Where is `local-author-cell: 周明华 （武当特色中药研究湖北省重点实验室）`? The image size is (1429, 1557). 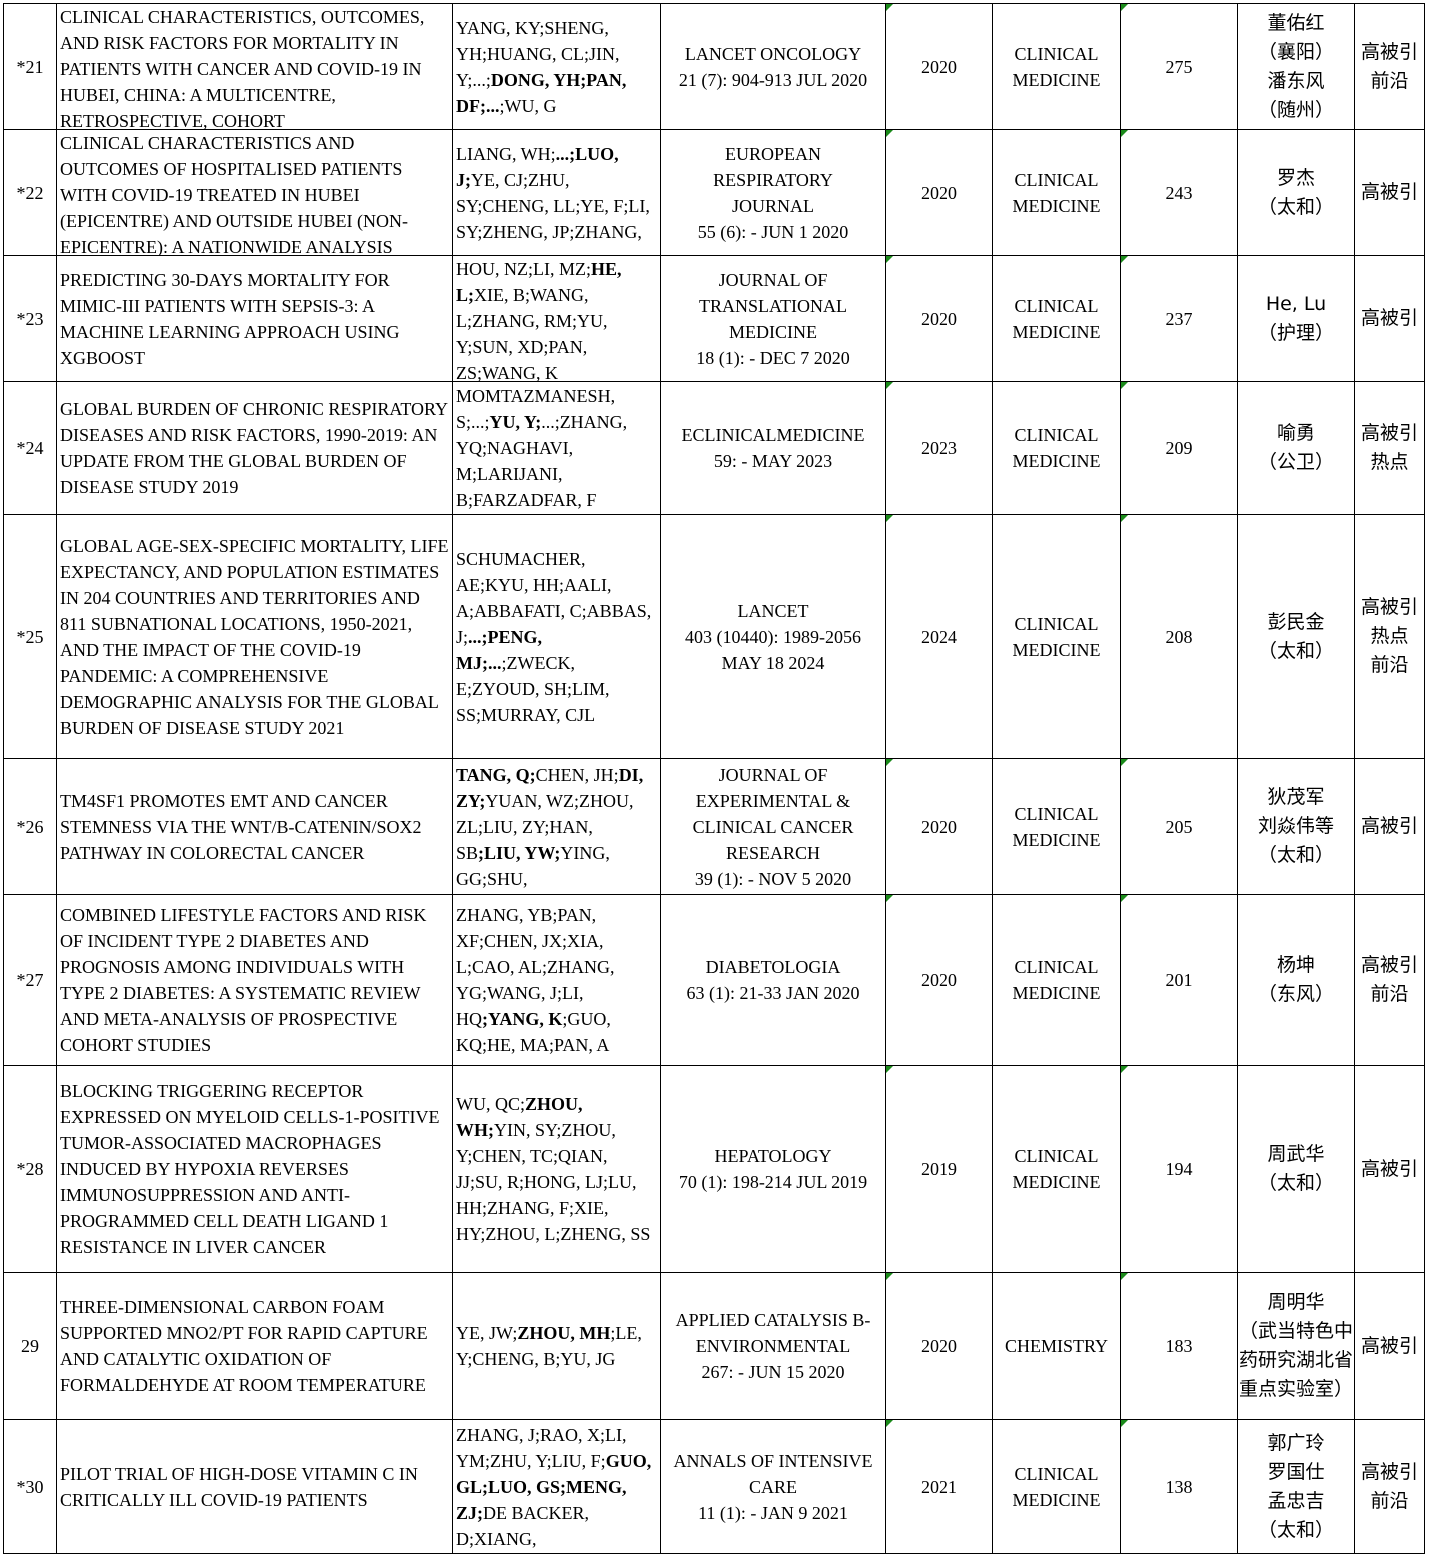 local-author-cell: 周明华 （武当特色中药研究湖北省重点实验室） is located at coordinates (1296, 1346).